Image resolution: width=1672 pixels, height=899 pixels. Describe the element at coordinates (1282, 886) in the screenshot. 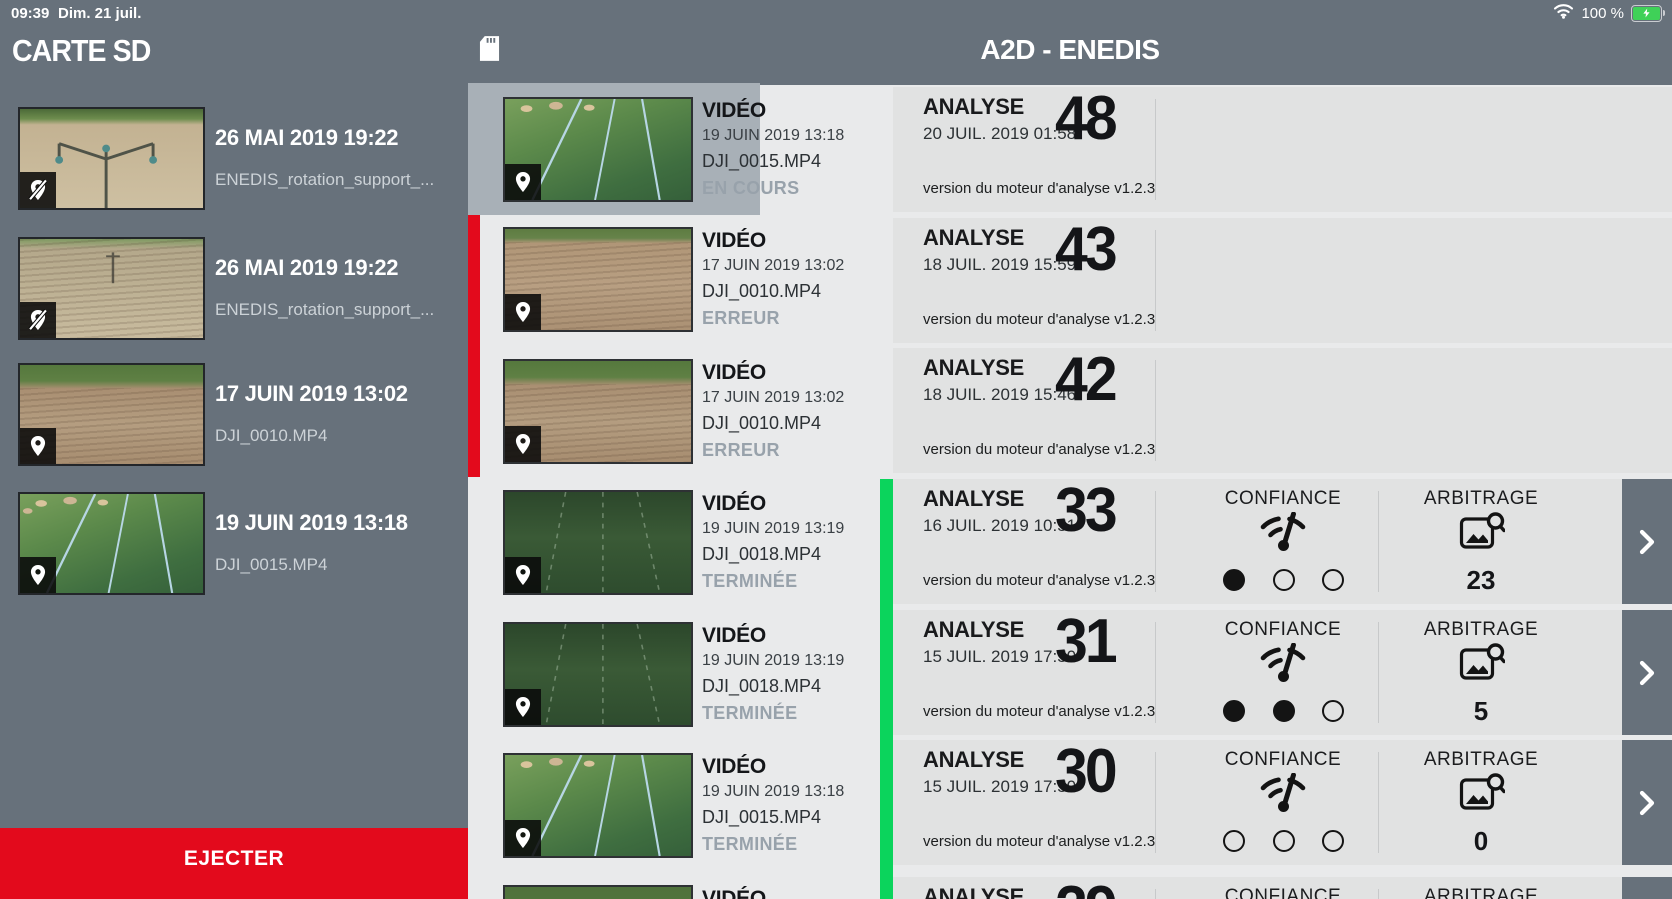

I see `analysis-row: ANALYSE 29 CONFIANCE ARBITRAGE` at that location.